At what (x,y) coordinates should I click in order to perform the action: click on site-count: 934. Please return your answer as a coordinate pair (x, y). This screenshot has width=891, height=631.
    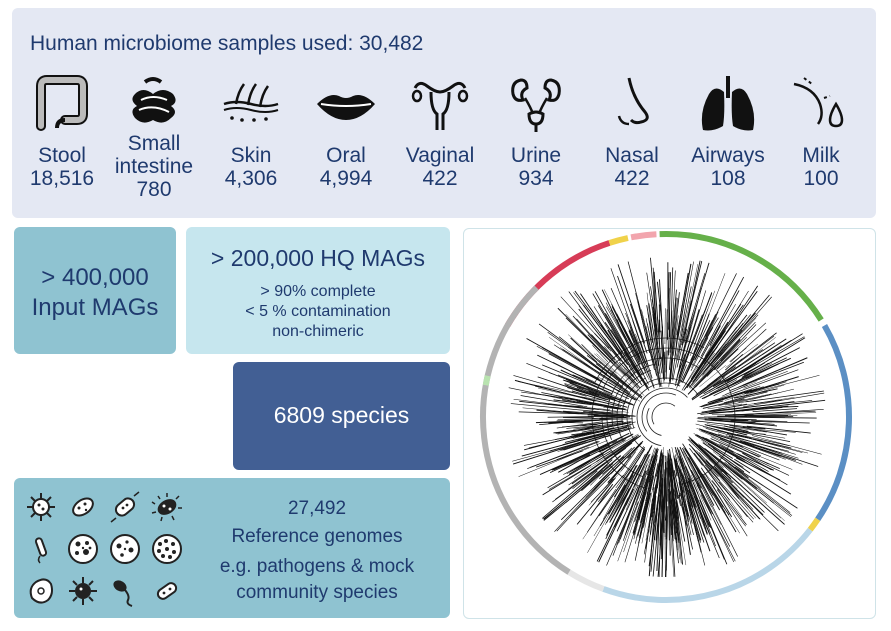
    Looking at the image, I should click on (536, 178).